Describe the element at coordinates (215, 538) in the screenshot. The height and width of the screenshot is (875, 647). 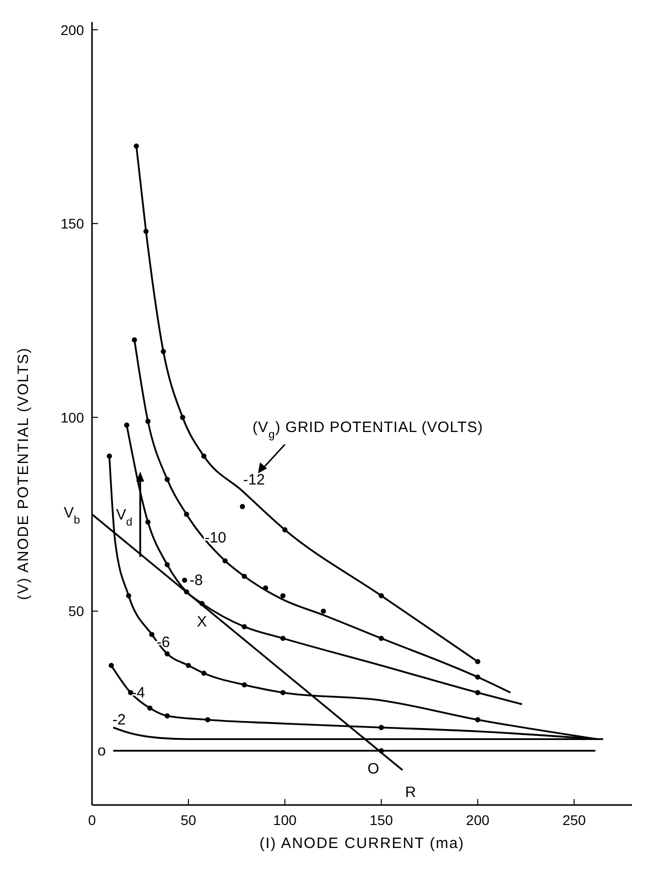
I see `series-label: -10` at that location.